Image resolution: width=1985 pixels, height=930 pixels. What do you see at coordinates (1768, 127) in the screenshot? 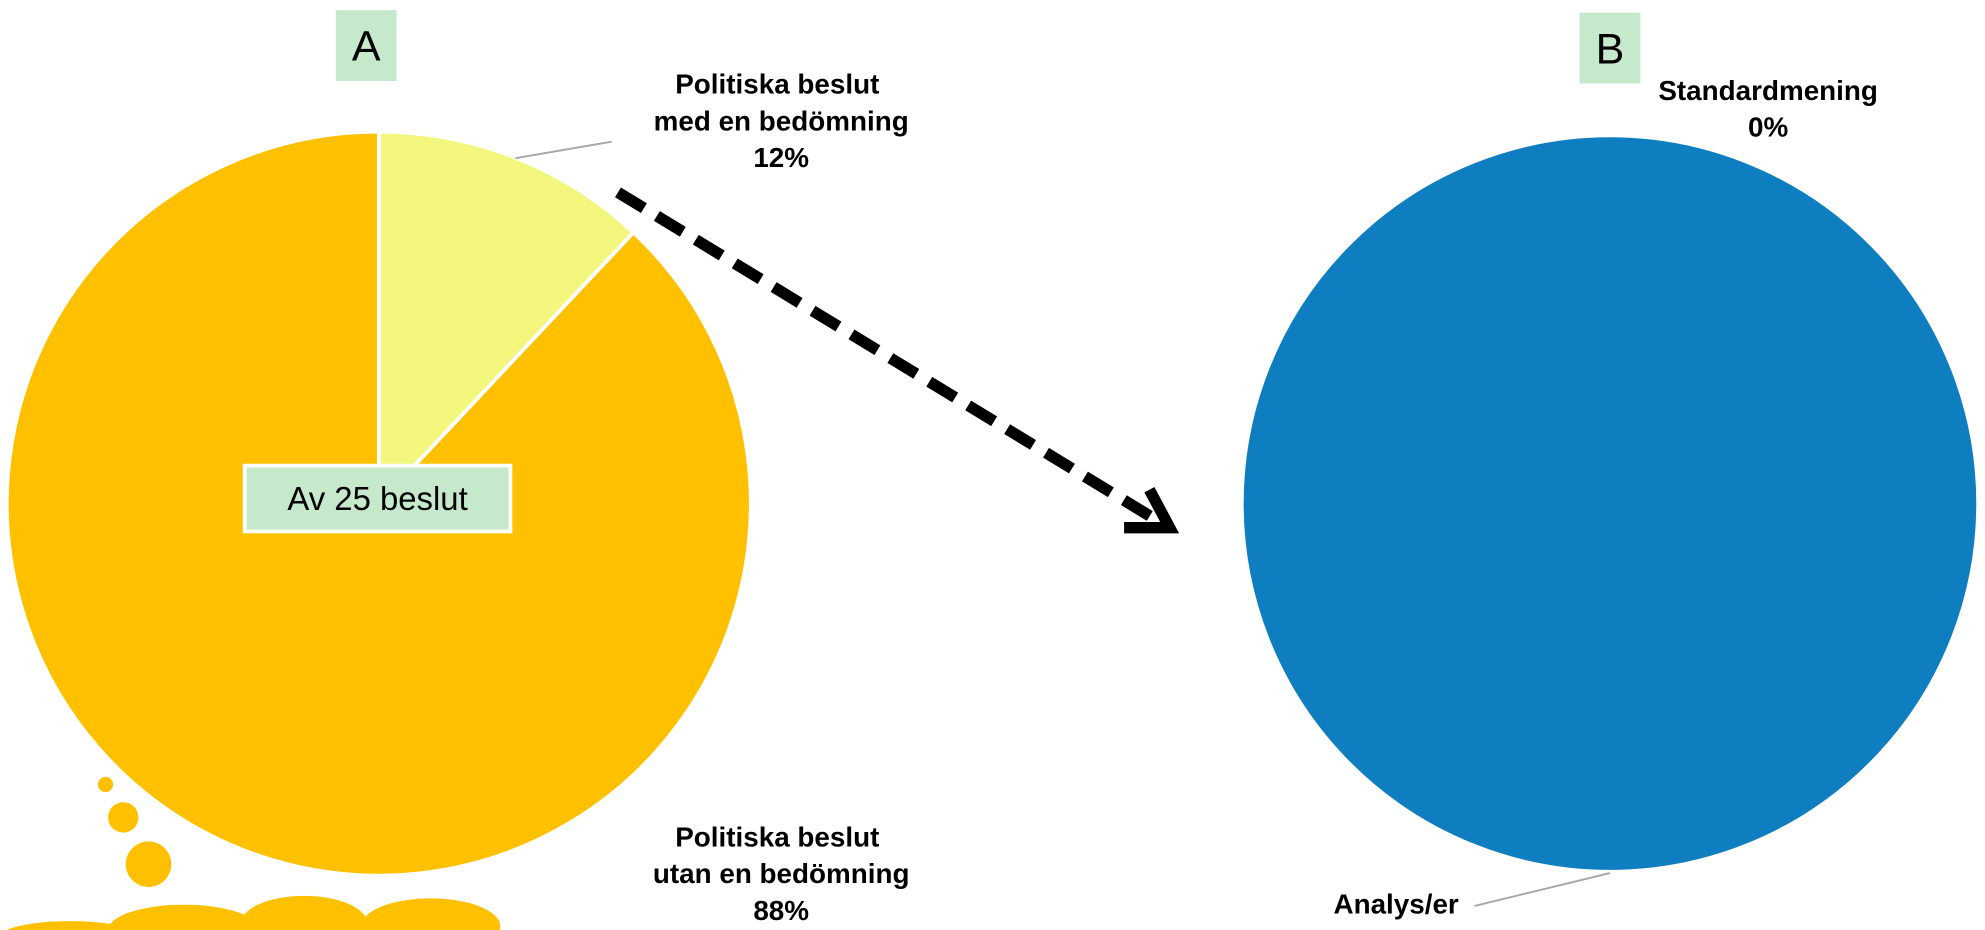
I see `value-label: 0%` at bounding box center [1768, 127].